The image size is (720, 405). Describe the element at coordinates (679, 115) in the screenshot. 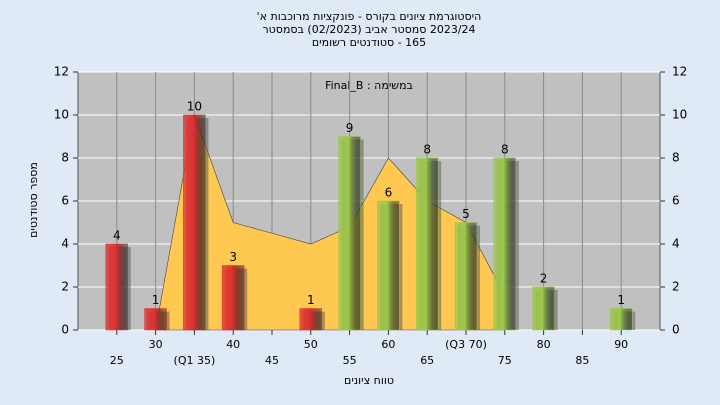

I see `y2-tick-label: 10` at that location.